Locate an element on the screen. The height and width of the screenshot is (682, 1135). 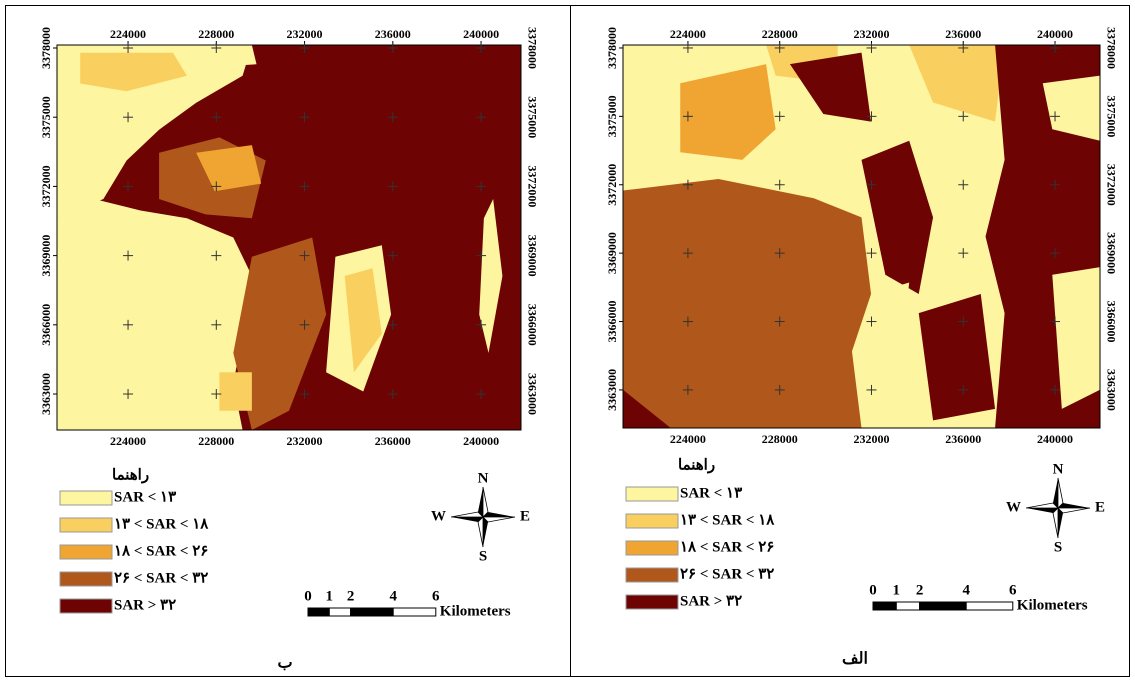
legend-title: راهنما is located at coordinates (696, 465).